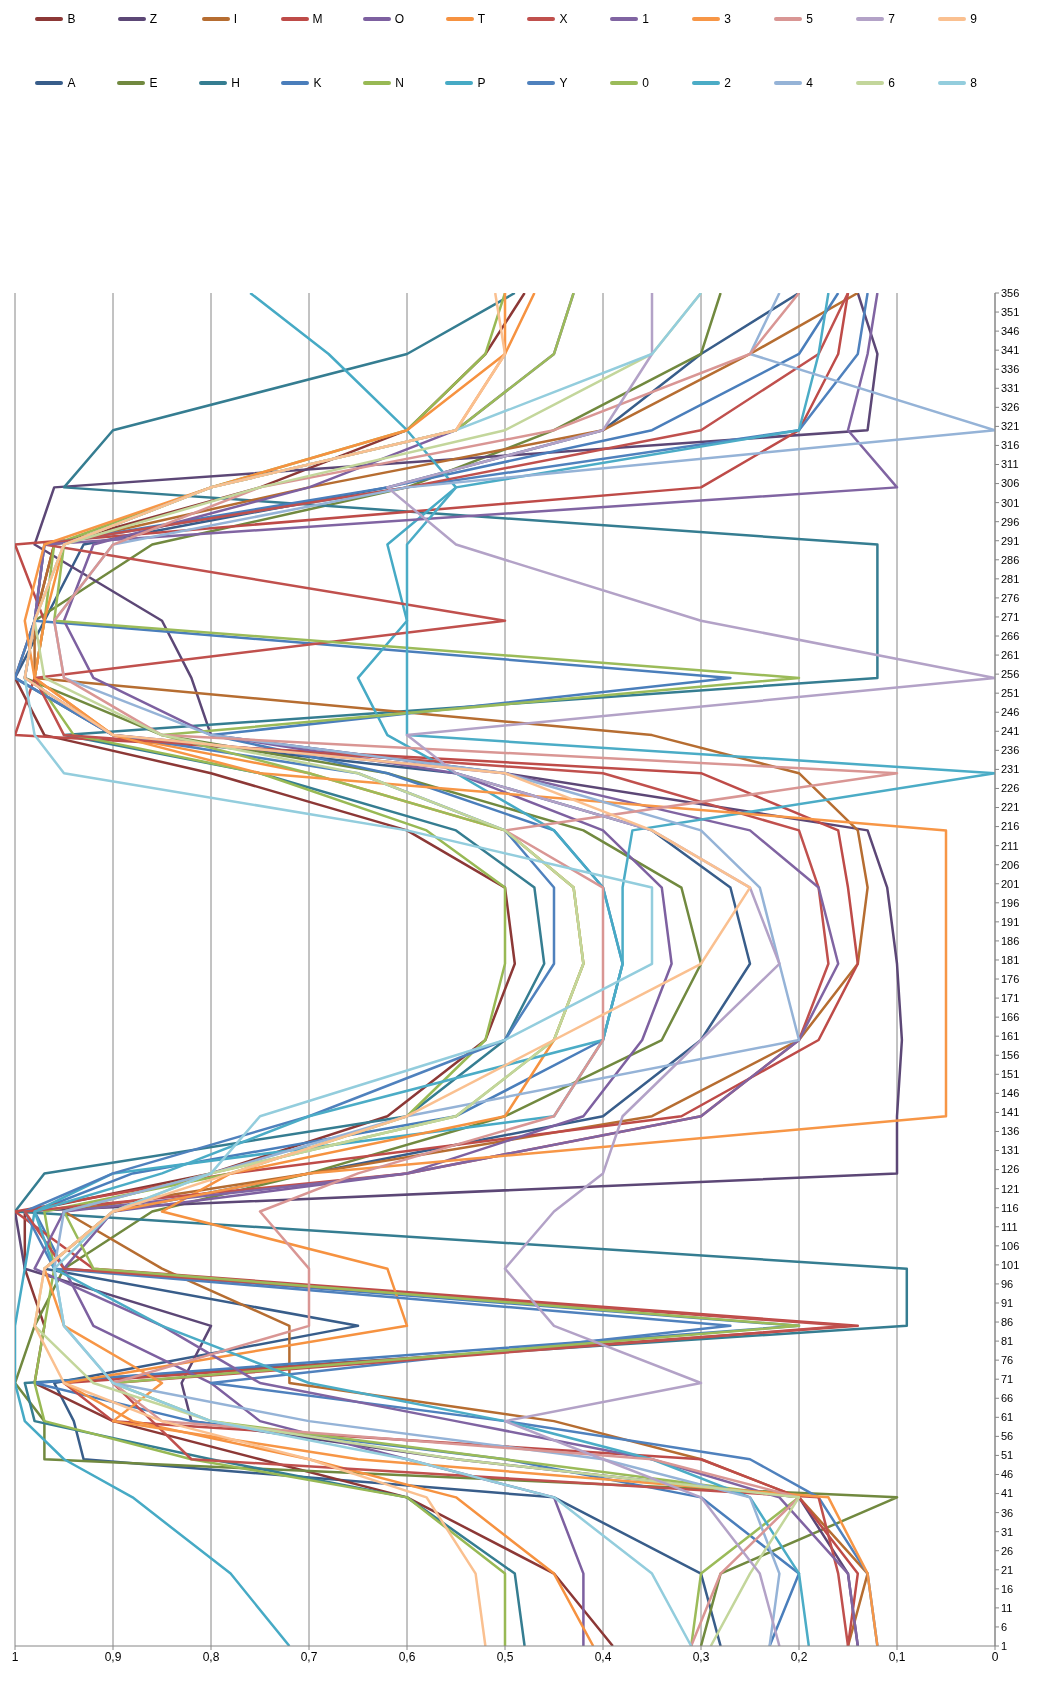  What do you see at coordinates (995, 1656) in the screenshot?
I see `x-tick-label: 0` at bounding box center [995, 1656].